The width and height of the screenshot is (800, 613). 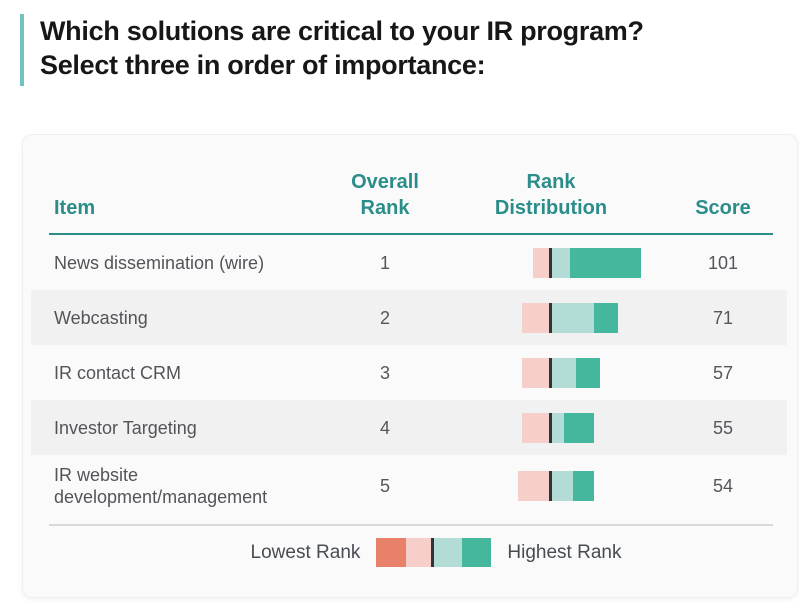 I want to click on item-label: IR website development/management, so click(x=161, y=486).